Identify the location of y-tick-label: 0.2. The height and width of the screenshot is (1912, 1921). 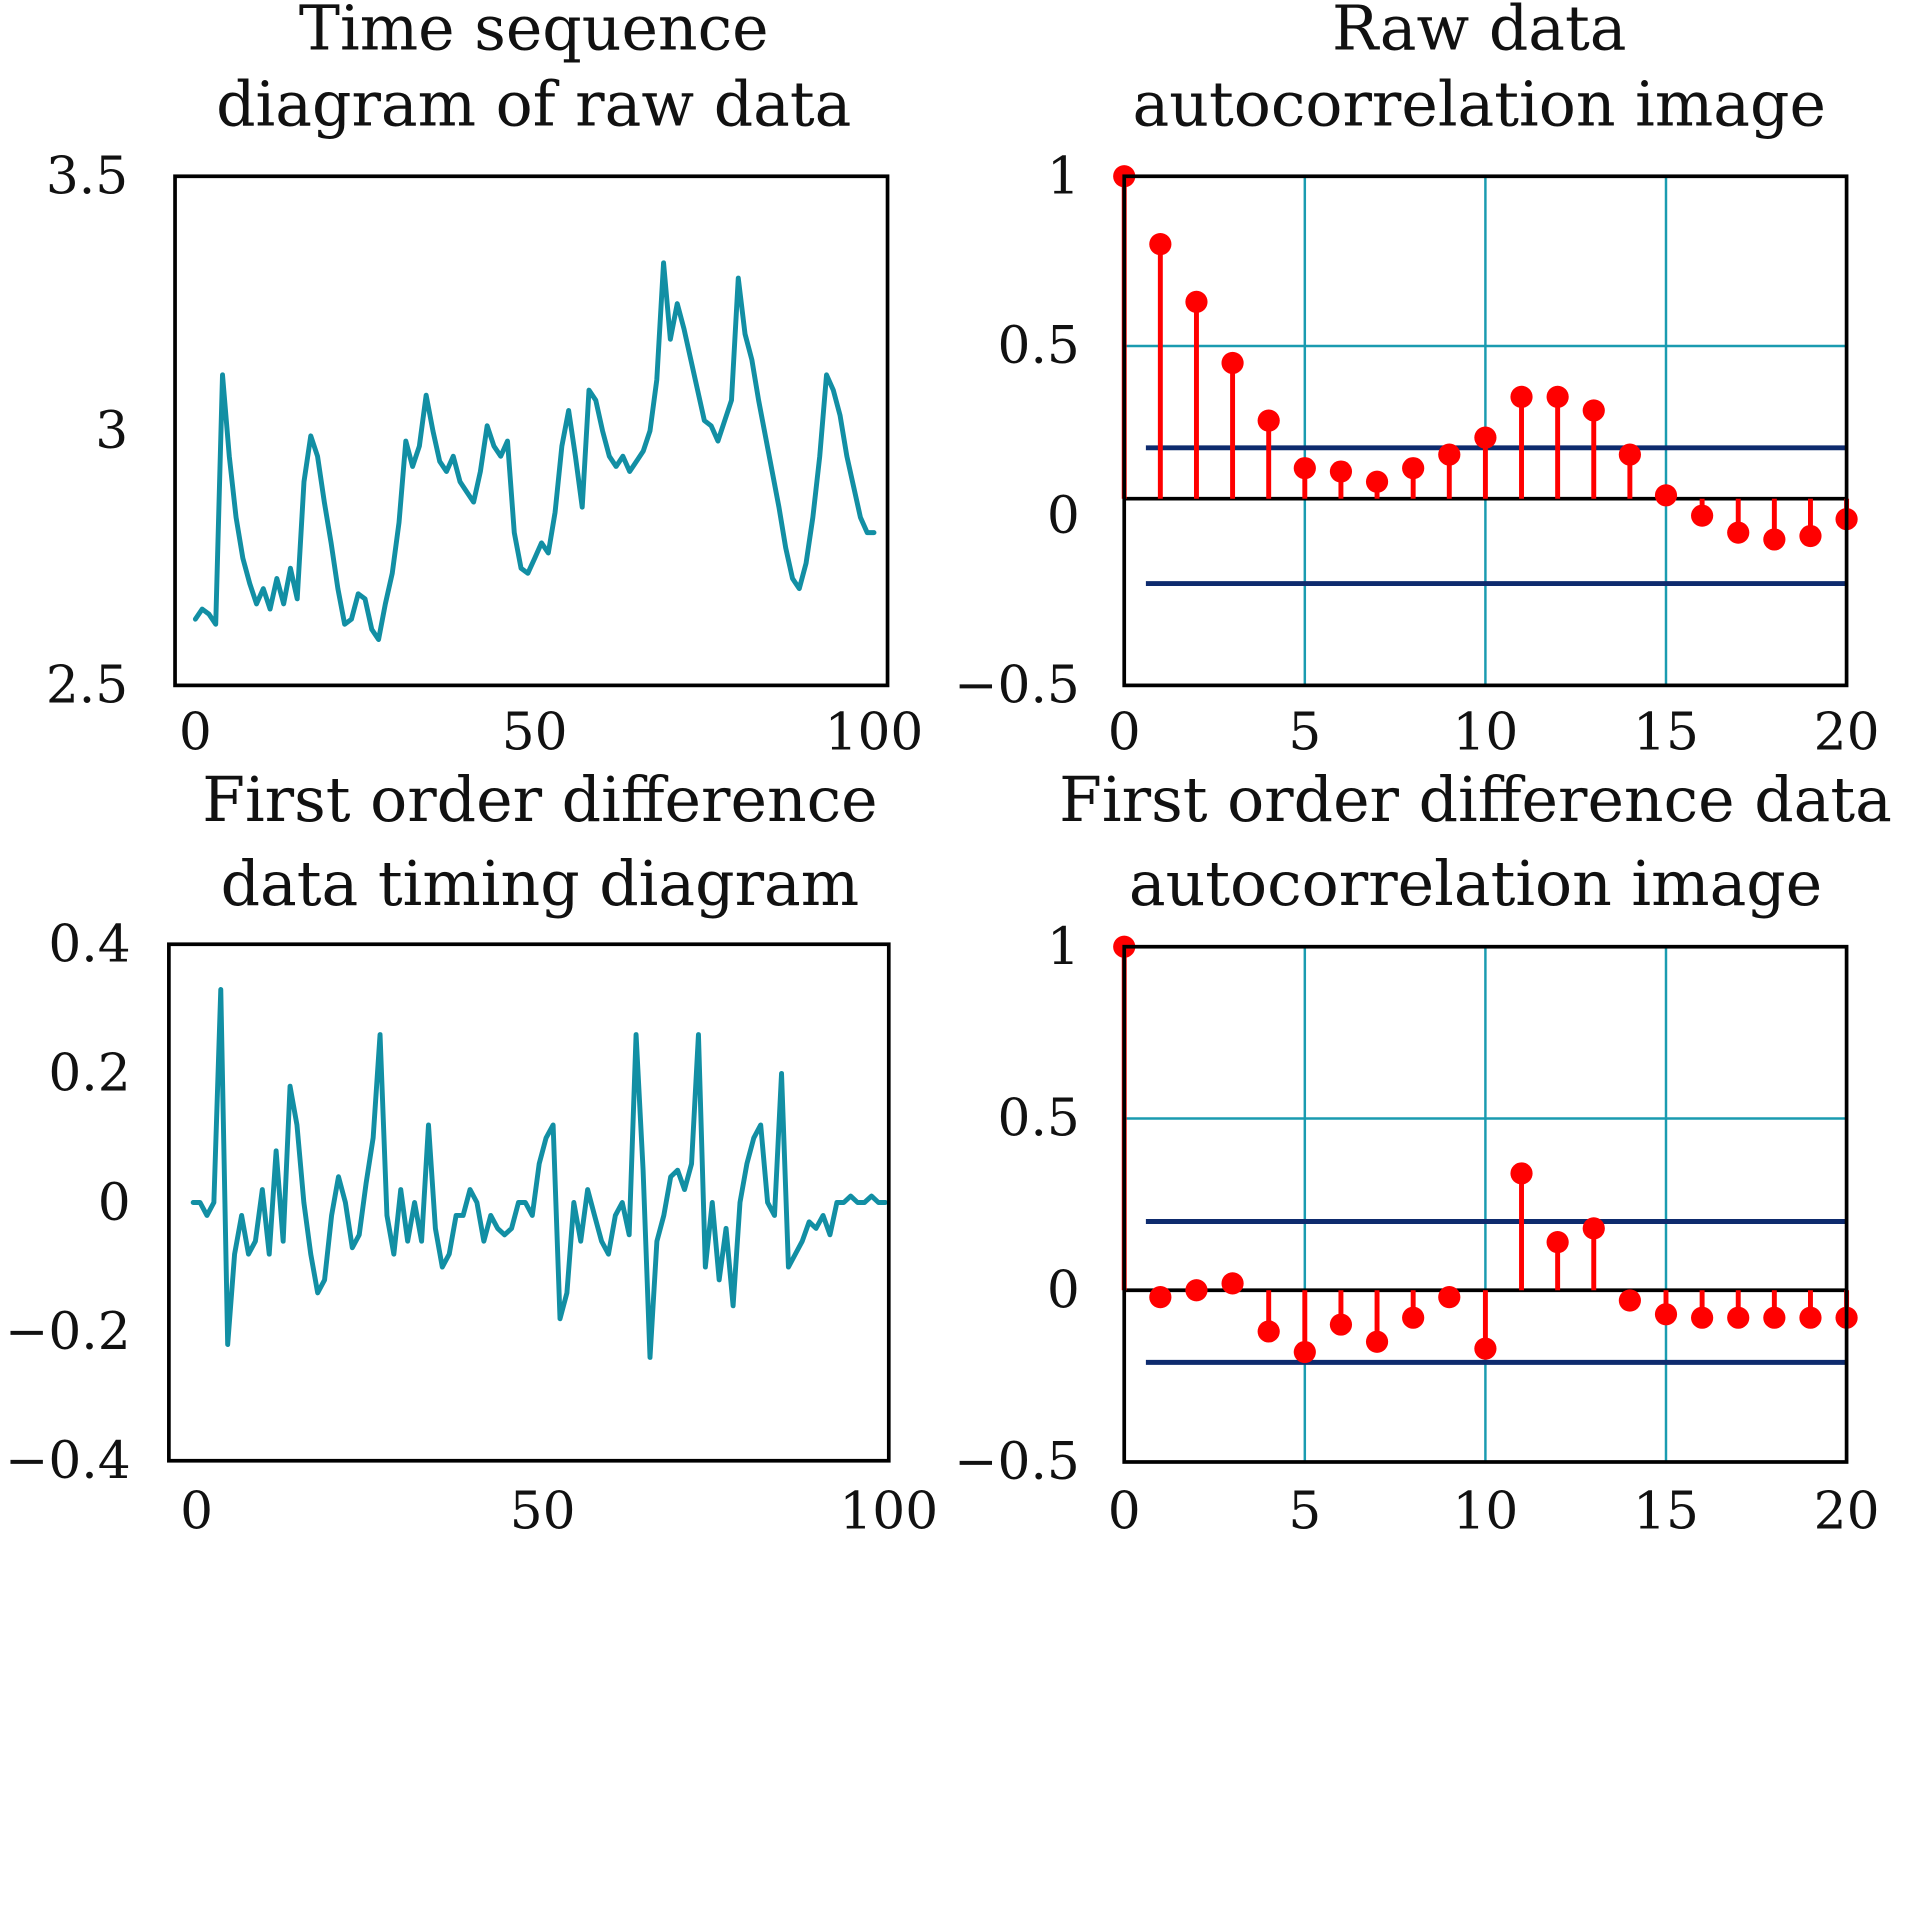
(89, 1074).